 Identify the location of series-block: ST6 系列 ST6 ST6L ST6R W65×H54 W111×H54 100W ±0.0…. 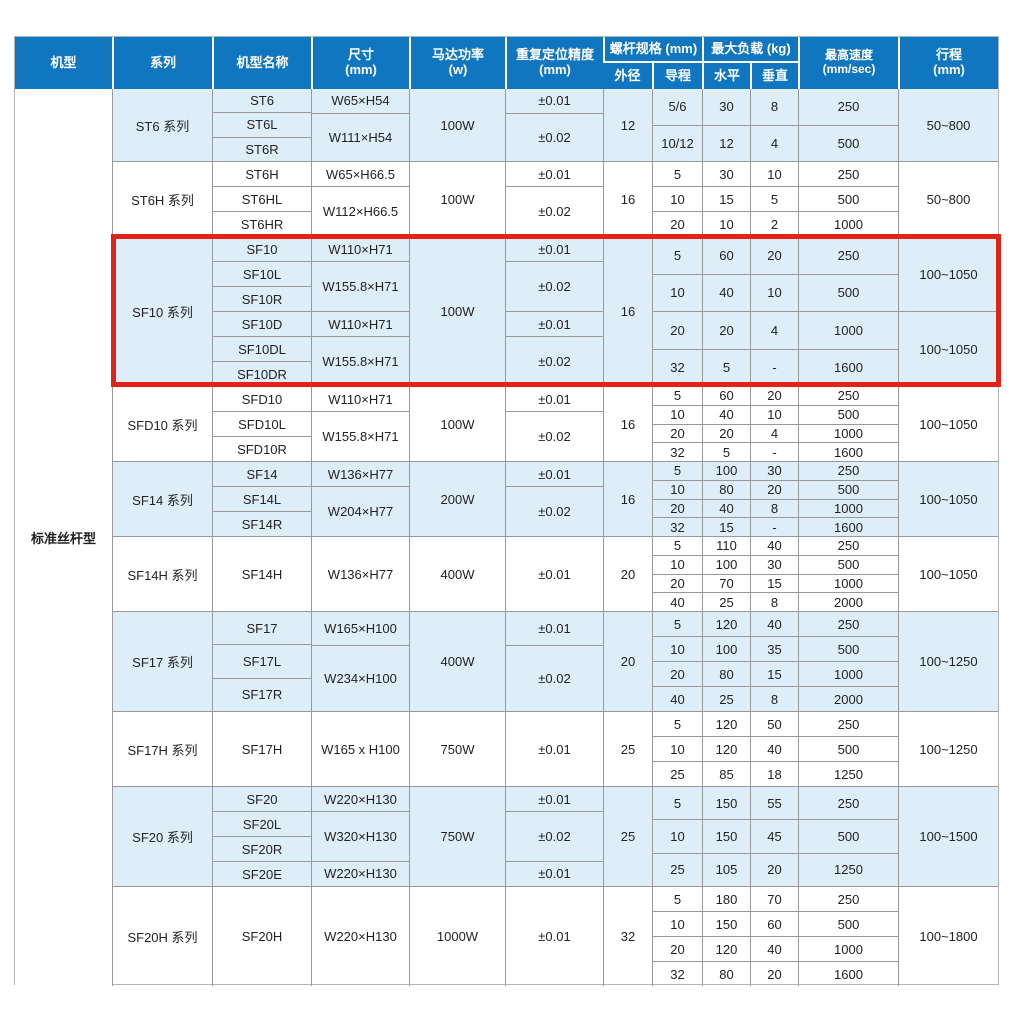
(555, 125).